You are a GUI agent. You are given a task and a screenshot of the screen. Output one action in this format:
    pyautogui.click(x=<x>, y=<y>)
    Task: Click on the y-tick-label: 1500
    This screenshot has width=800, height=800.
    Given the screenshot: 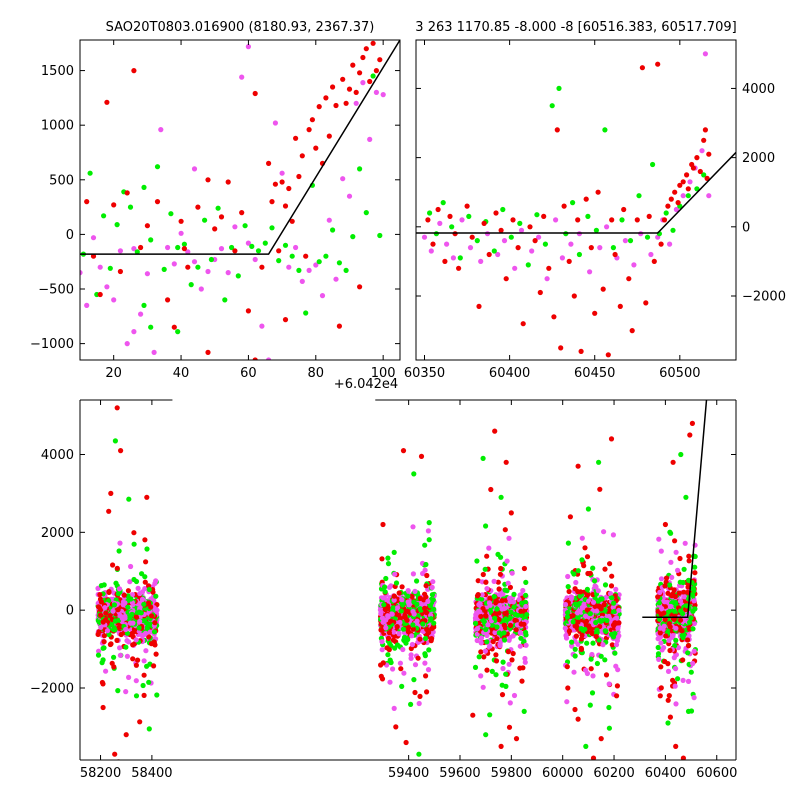 What is the action you would take?
    pyautogui.click(x=57, y=71)
    